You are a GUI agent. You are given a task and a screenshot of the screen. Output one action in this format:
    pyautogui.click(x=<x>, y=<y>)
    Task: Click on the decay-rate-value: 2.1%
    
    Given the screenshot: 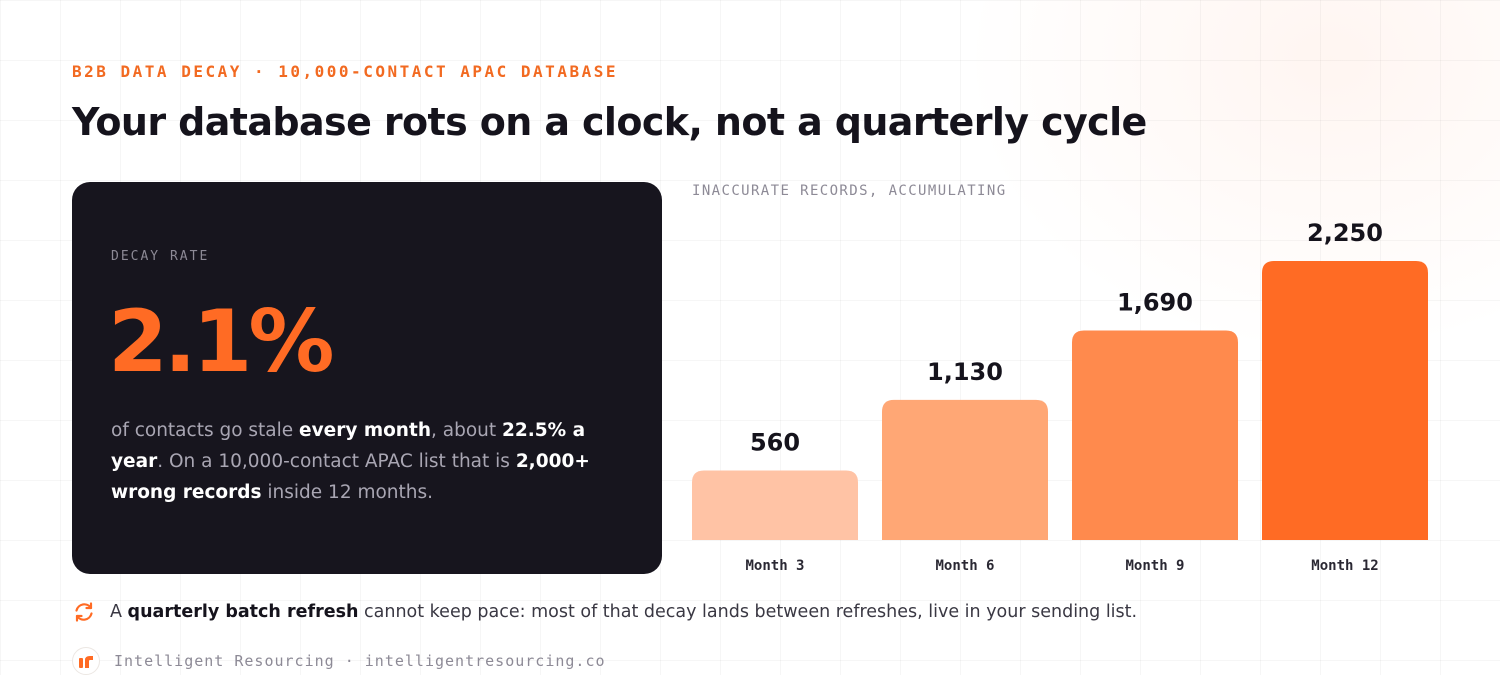 What is the action you would take?
    pyautogui.click(x=221, y=342)
    